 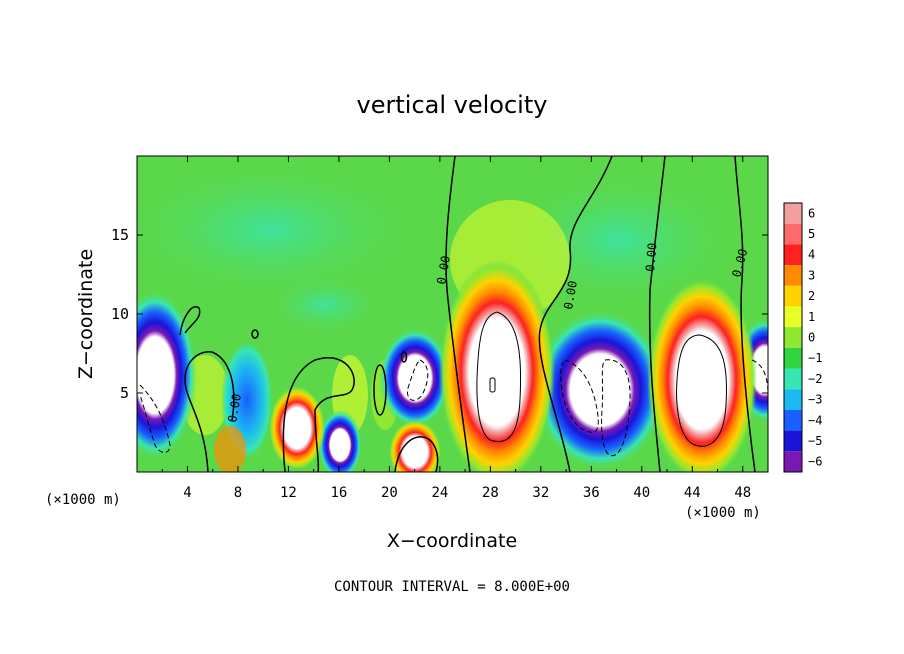 What do you see at coordinates (591, 493) in the screenshot?
I see `x-tick-label: 36` at bounding box center [591, 493].